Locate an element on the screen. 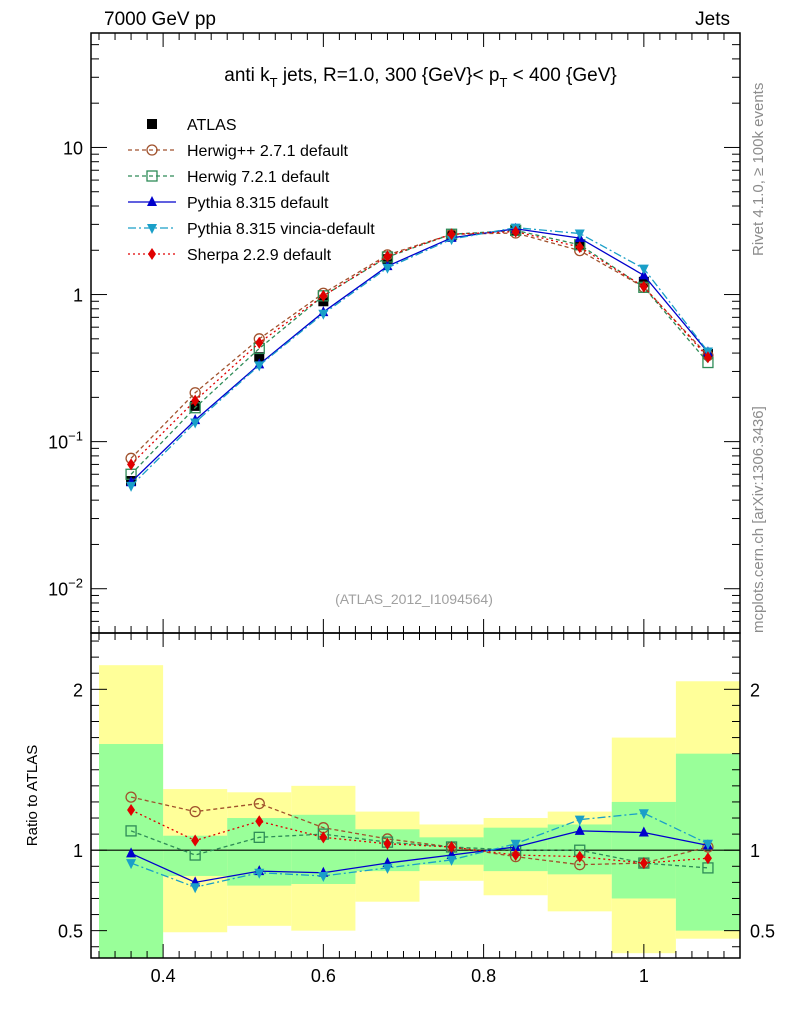 The image size is (786, 1024). x-tick-label: 1 is located at coordinates (644, 976).